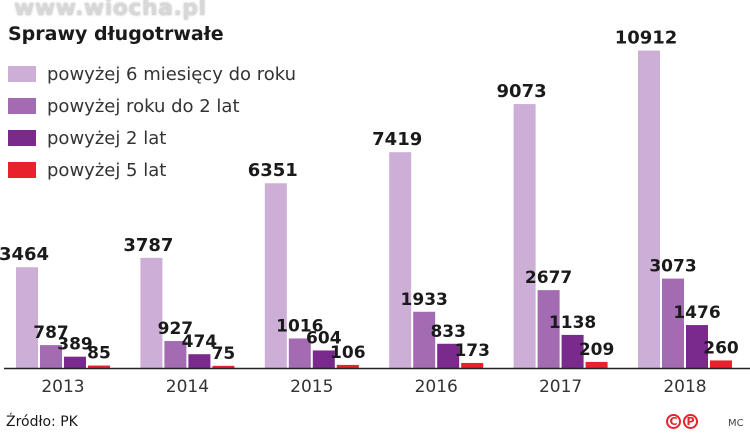 This screenshot has width=750, height=440. I want to click on data-label: 1476, so click(696, 313).